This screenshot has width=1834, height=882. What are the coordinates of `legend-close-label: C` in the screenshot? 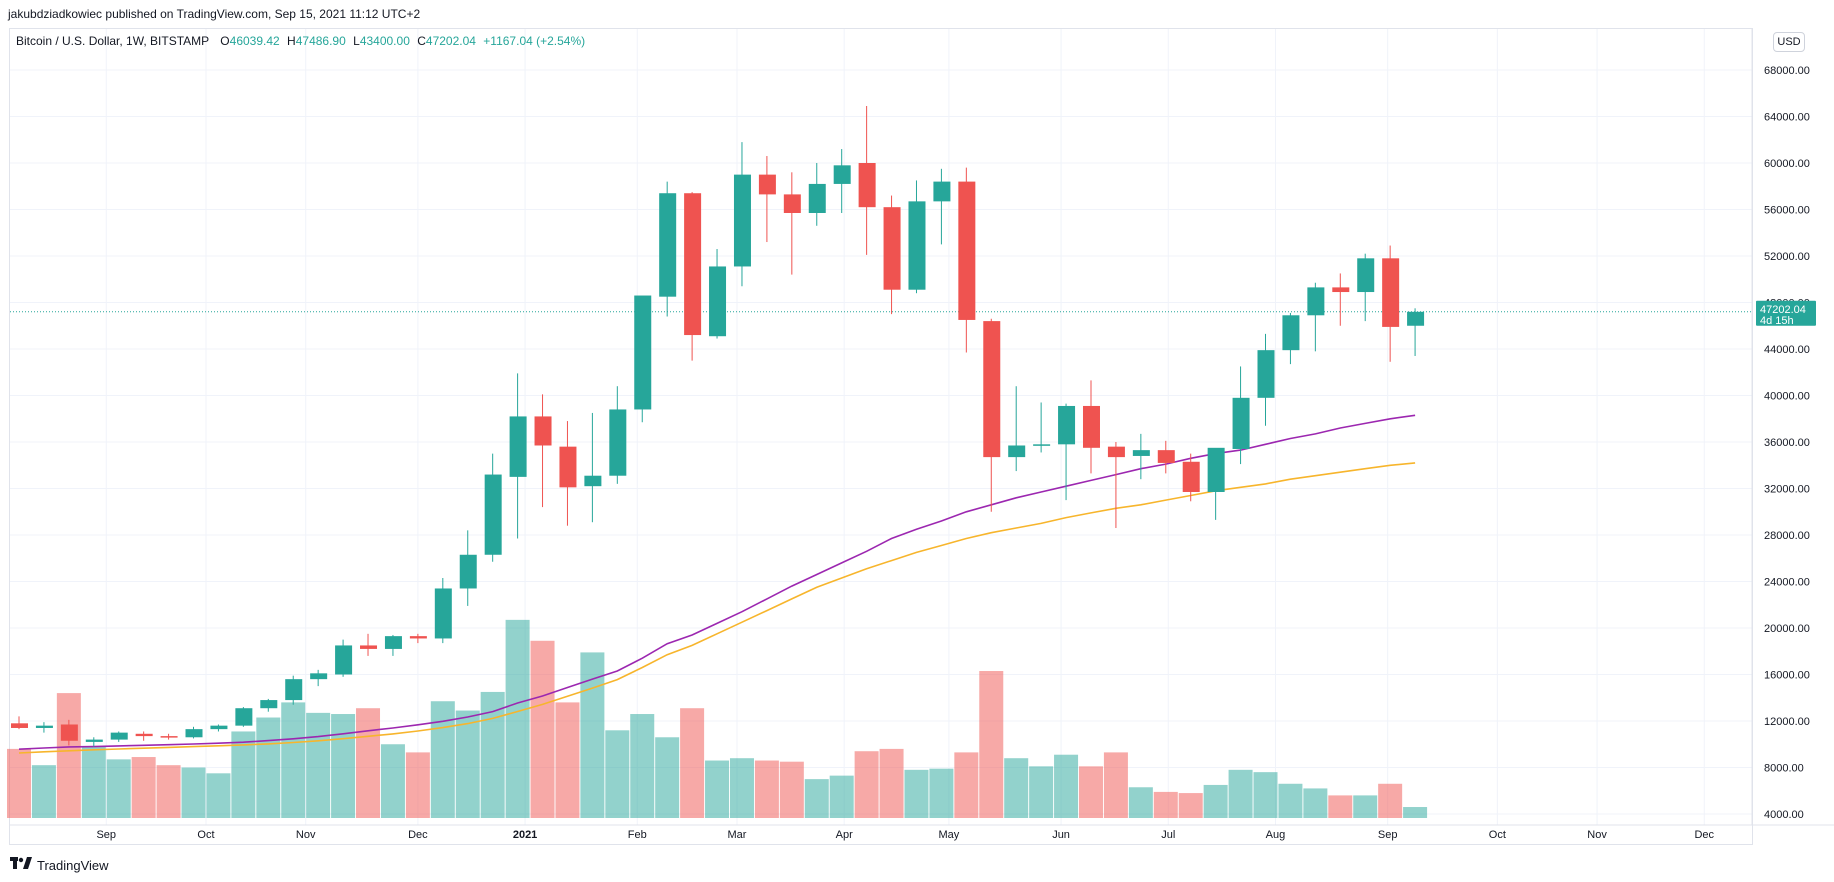 It's located at (421, 41).